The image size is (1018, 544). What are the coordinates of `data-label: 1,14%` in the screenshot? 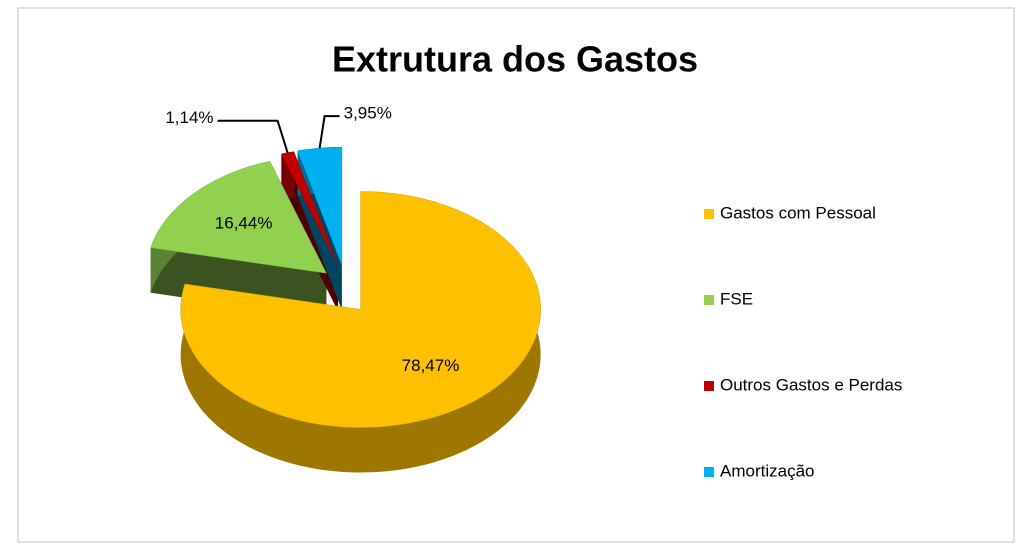 It's located at (189, 117).